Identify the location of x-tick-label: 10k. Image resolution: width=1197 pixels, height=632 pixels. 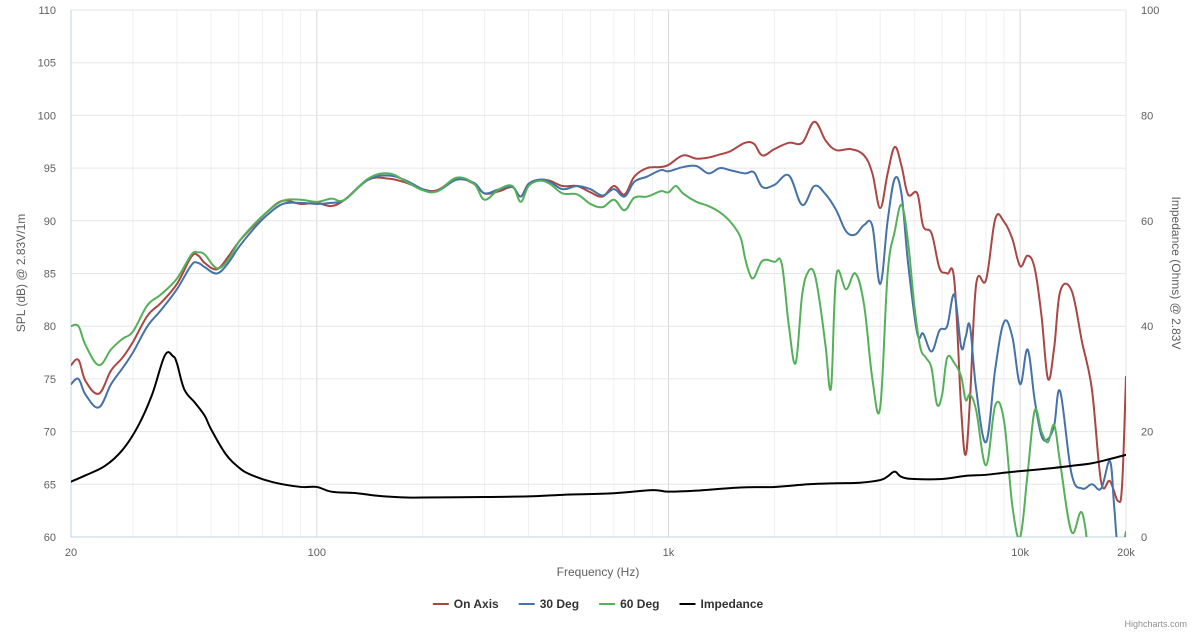
(1020, 553).